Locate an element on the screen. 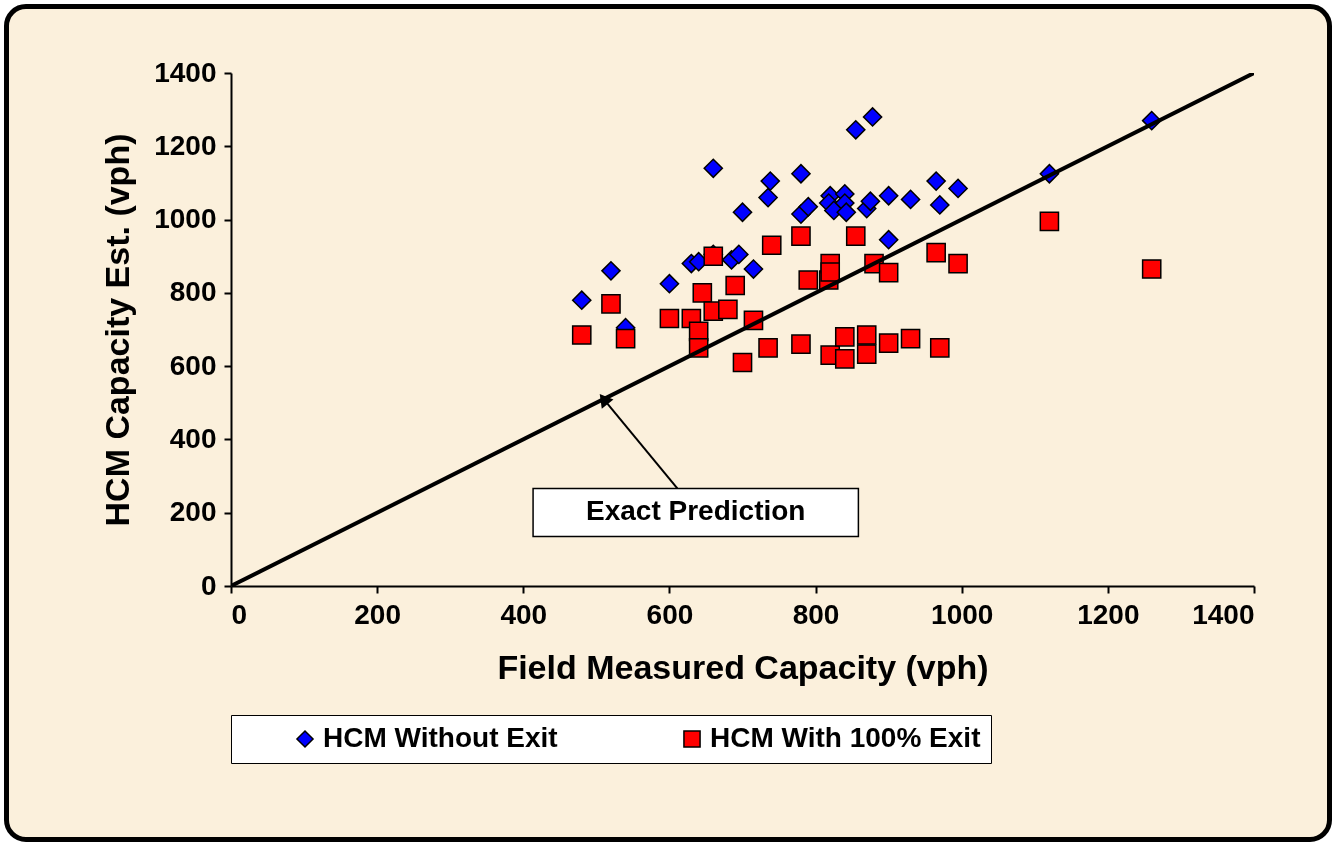  x-tick-label: 200 is located at coordinates (377, 614).